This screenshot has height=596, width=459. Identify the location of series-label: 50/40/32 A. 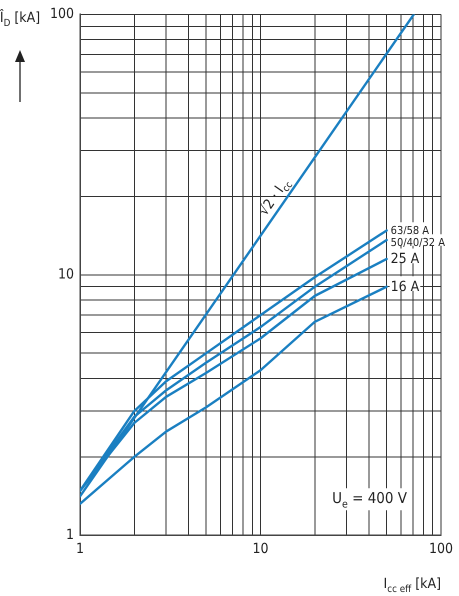
(418, 242).